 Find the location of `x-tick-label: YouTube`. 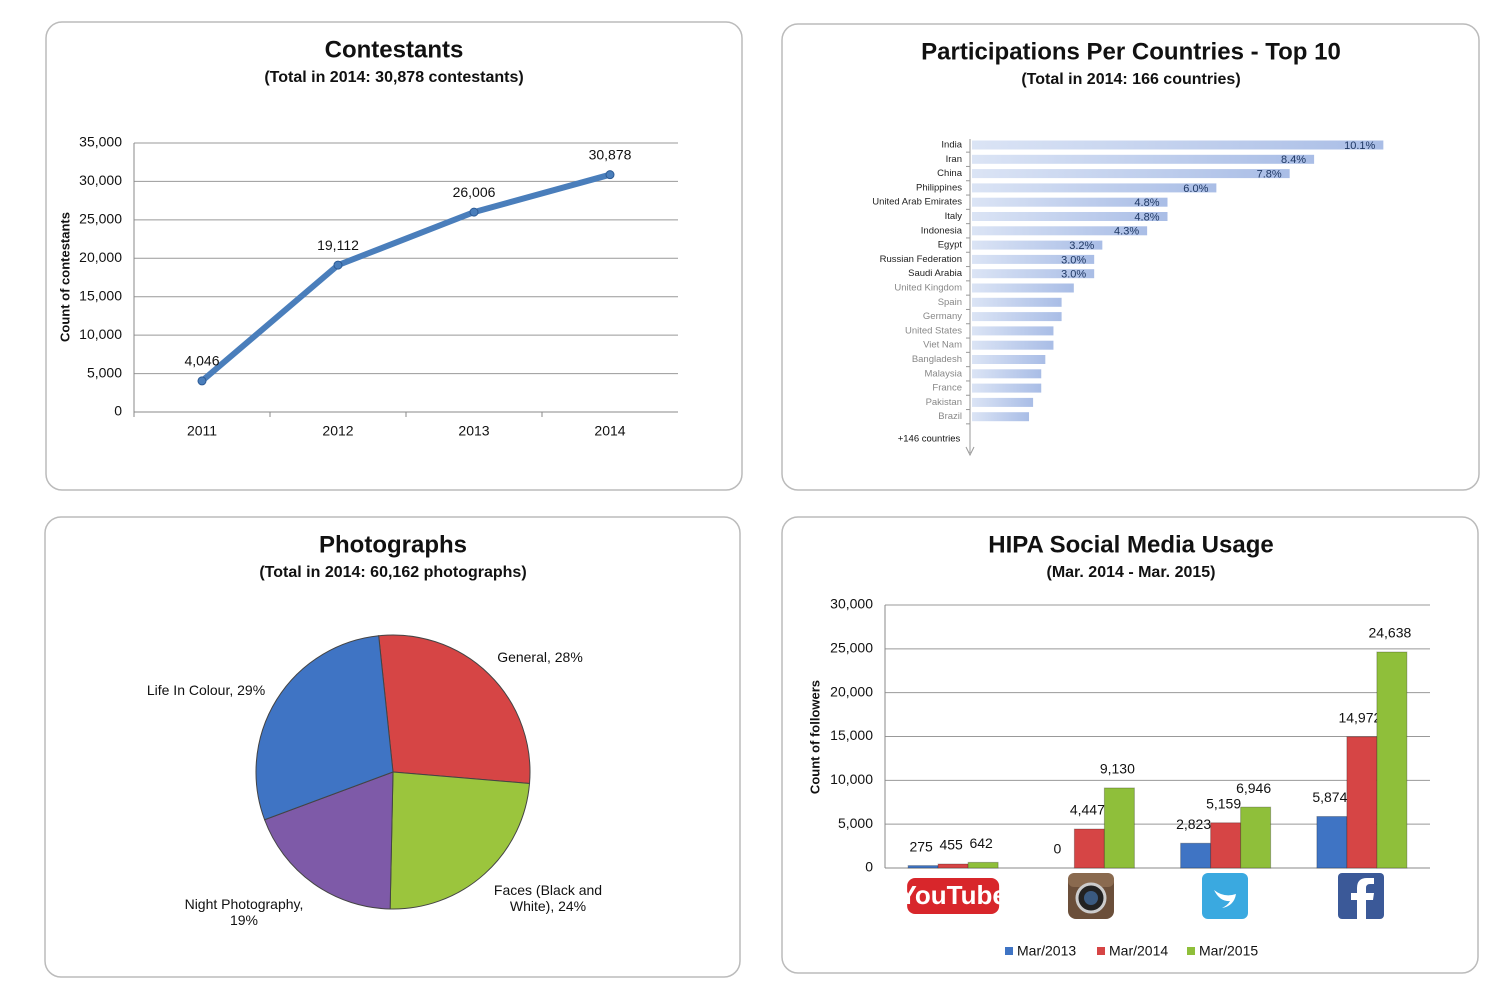

x-tick-label: YouTube is located at coordinates (952, 895).